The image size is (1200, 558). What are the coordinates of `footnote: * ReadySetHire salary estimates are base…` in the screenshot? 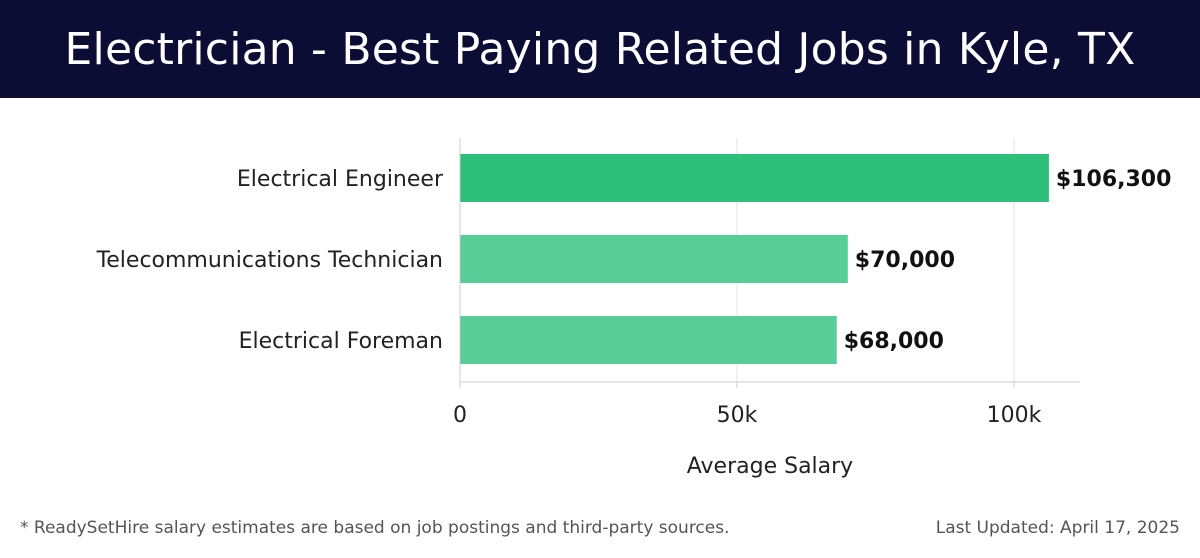 It's located at (375, 528).